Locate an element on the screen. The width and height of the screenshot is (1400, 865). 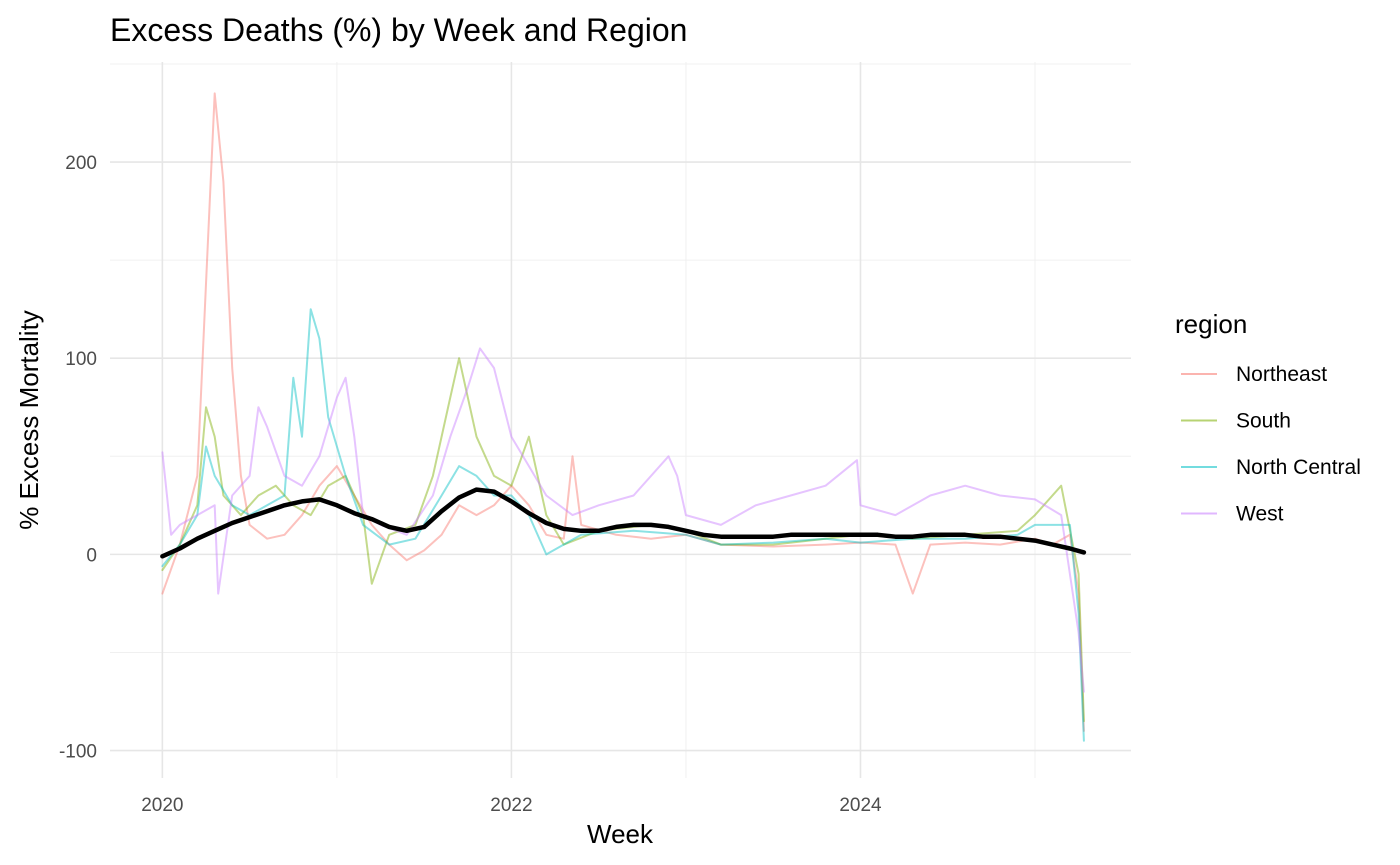
y-axis-label: % Excess Mortality is located at coordinates (29, 420).